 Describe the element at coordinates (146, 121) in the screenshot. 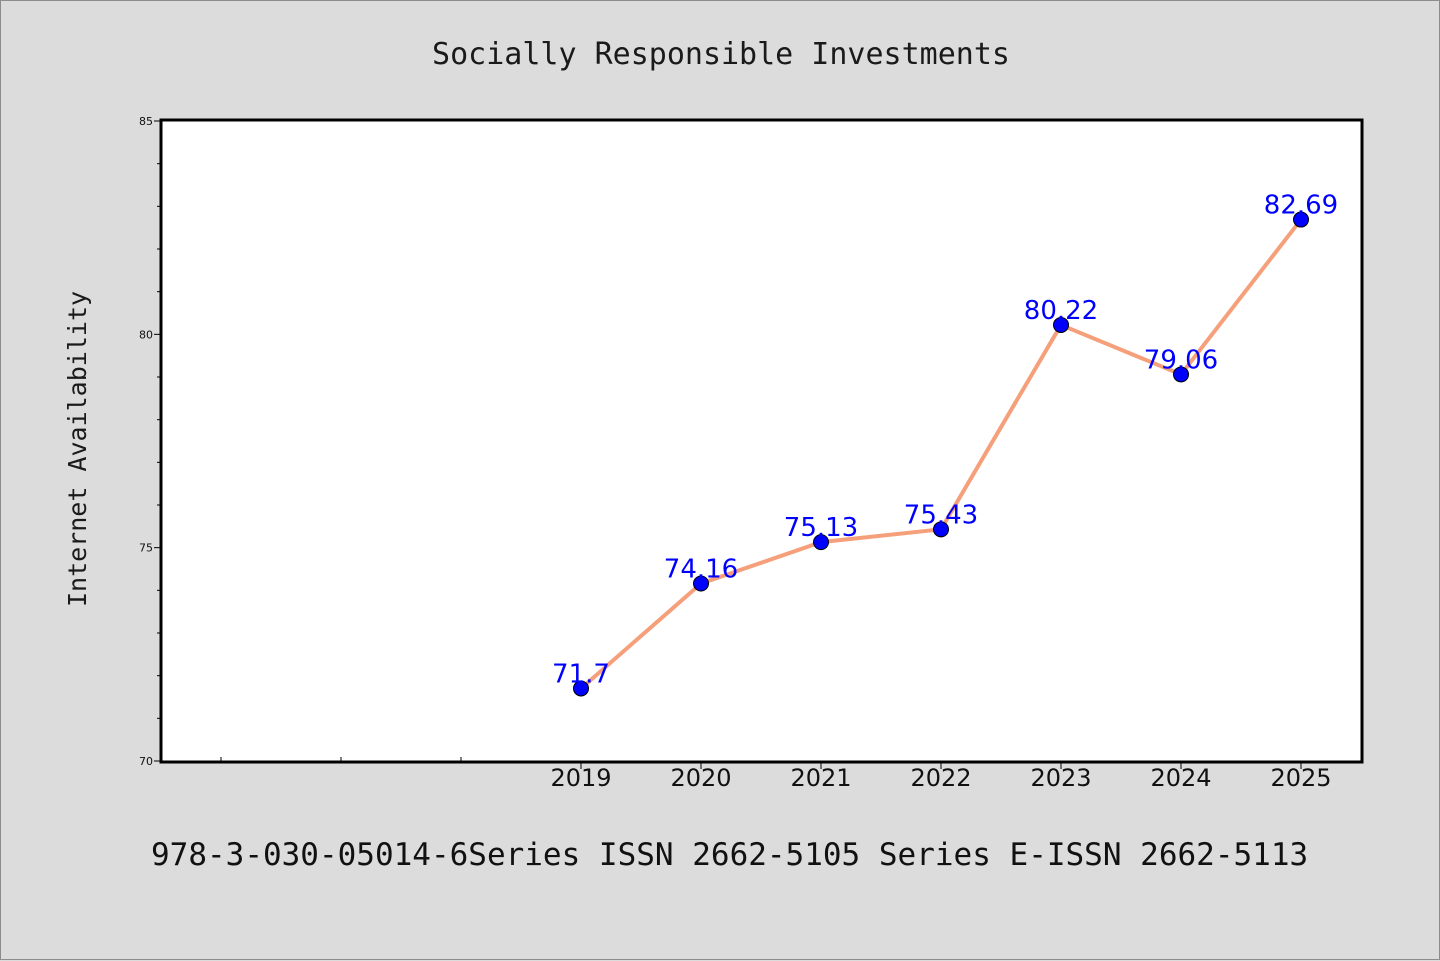

I see `y-tick-label: 85` at that location.